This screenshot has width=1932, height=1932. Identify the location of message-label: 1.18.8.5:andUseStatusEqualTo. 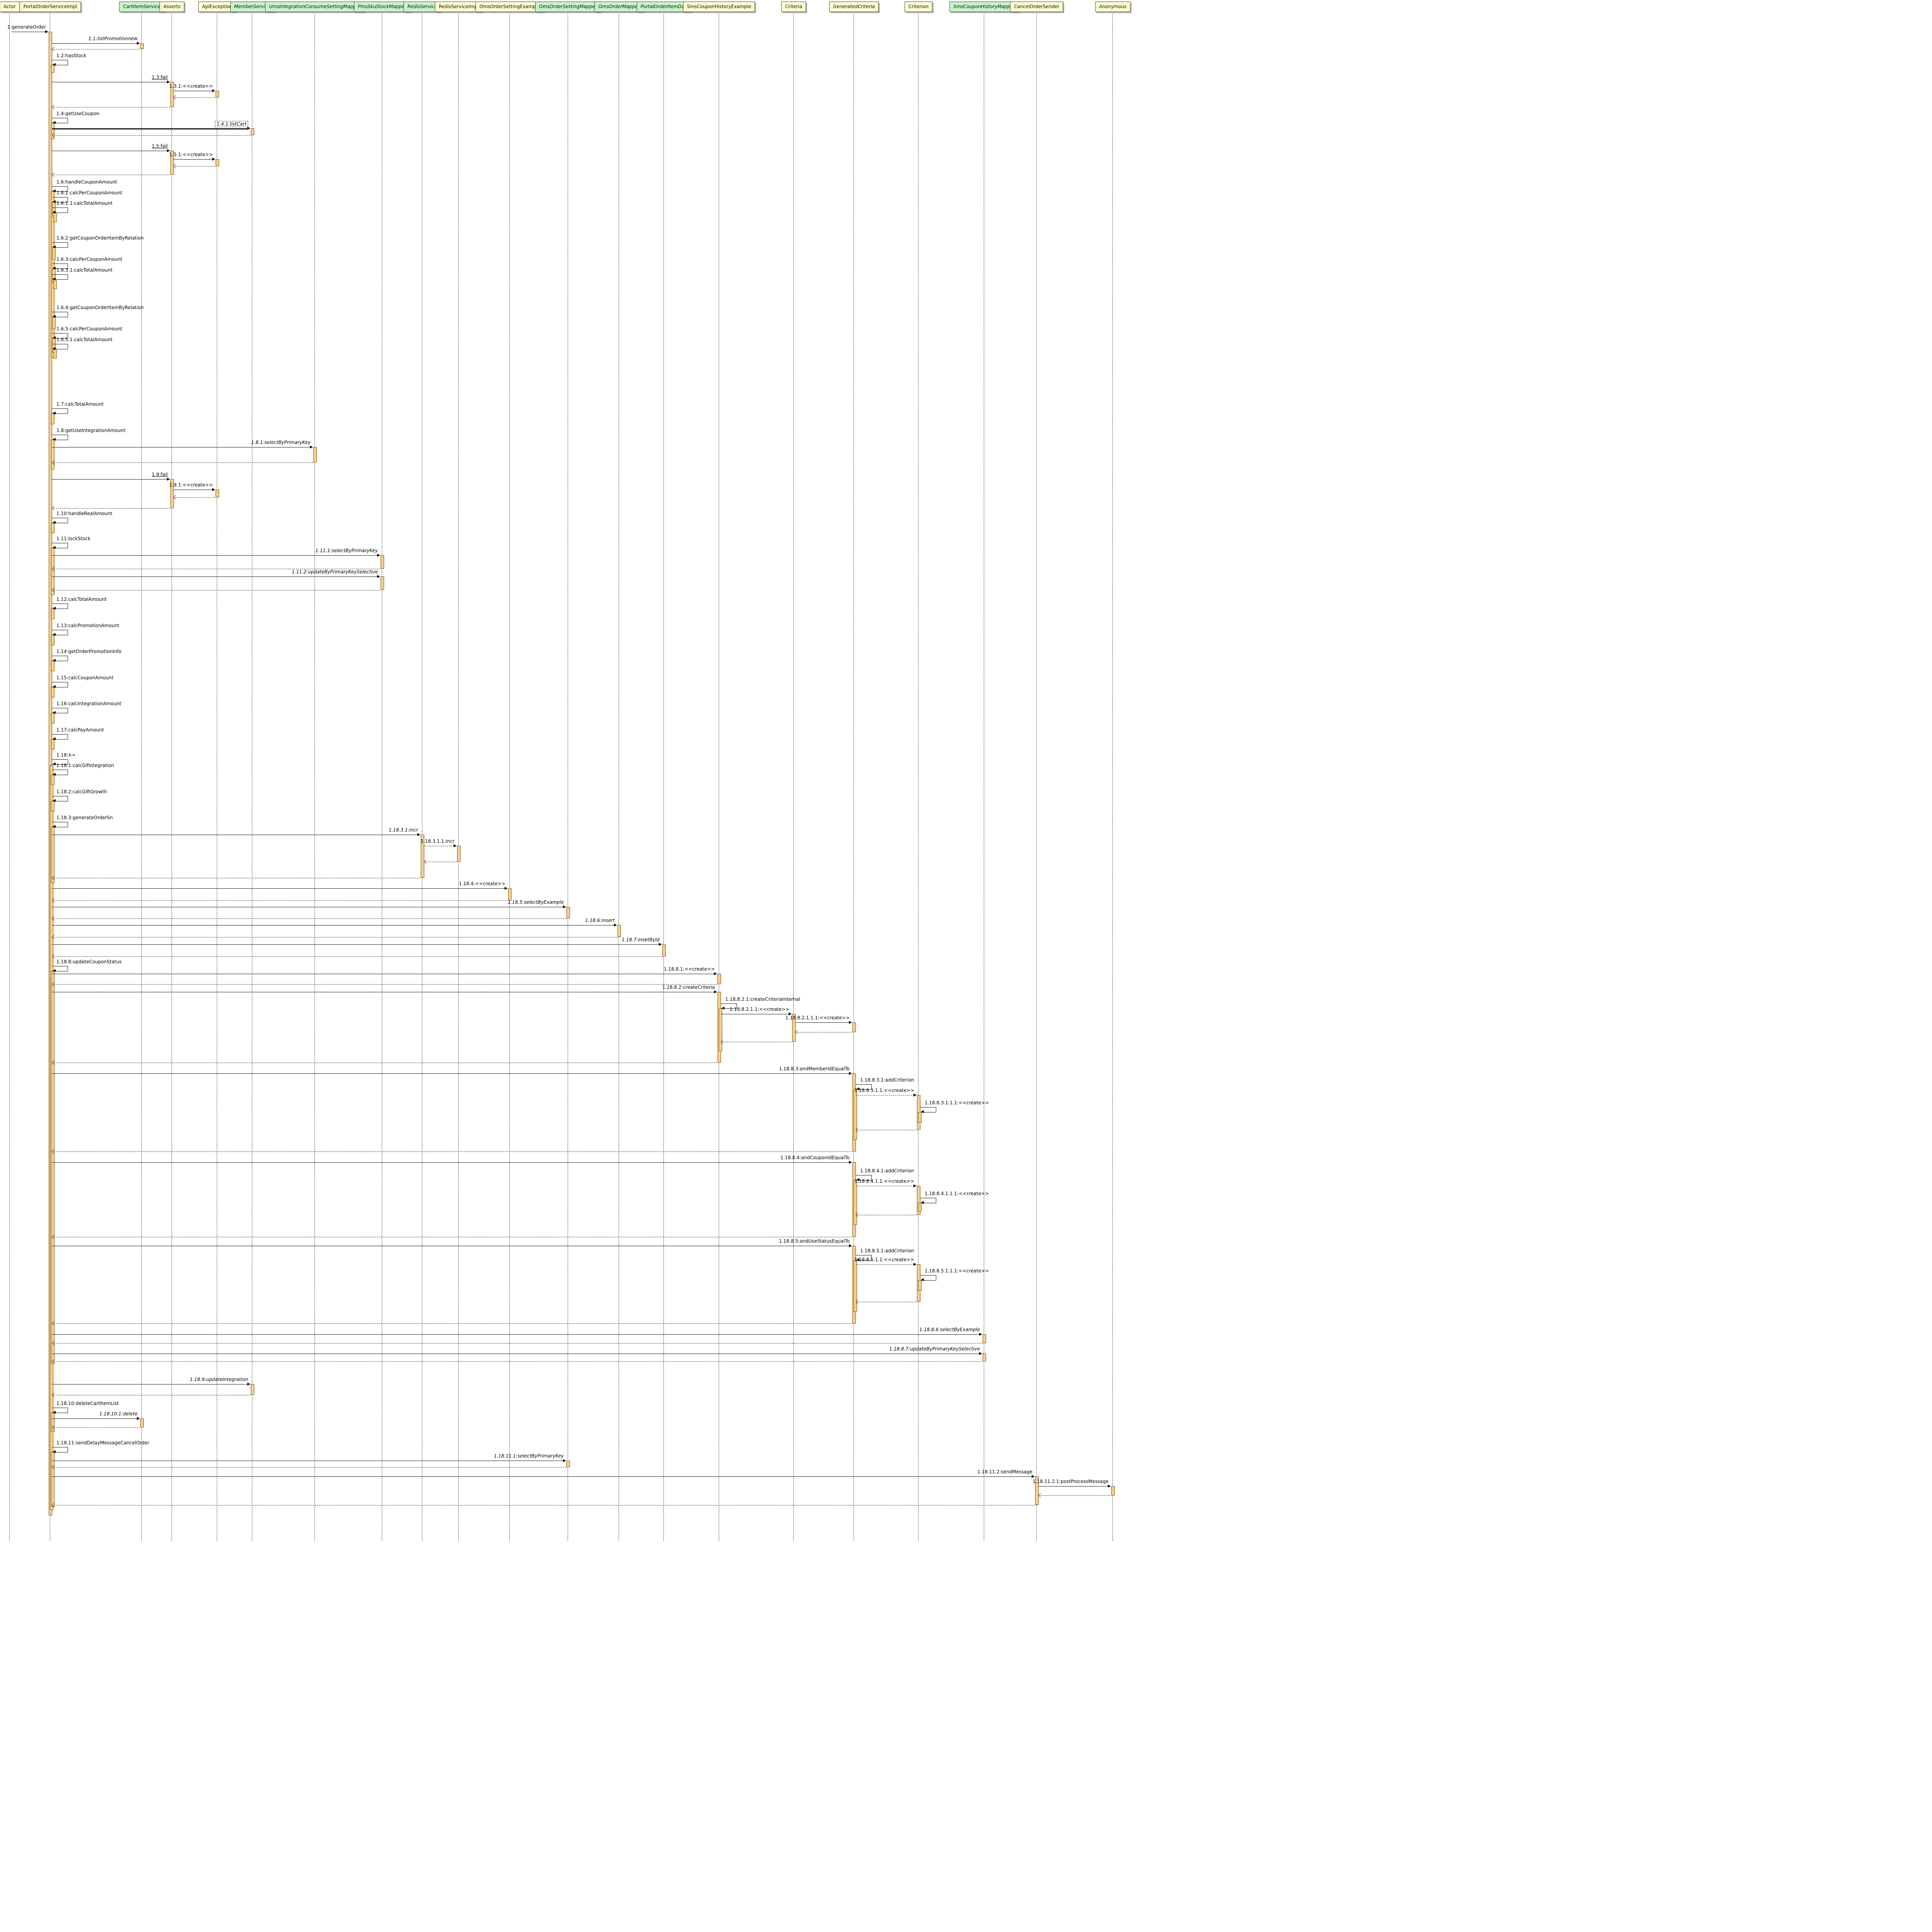
(814, 1241).